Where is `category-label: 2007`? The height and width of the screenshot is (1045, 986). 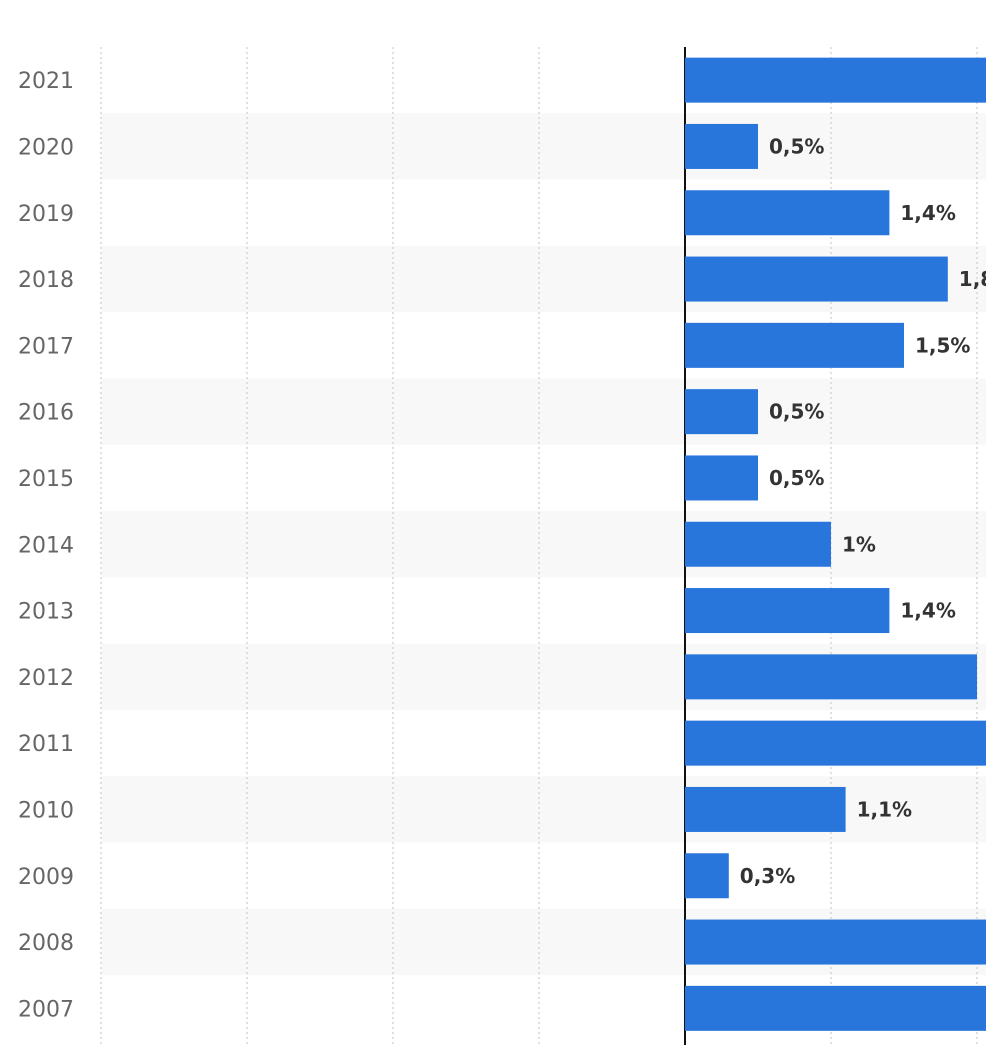 category-label: 2007 is located at coordinates (46, 1009).